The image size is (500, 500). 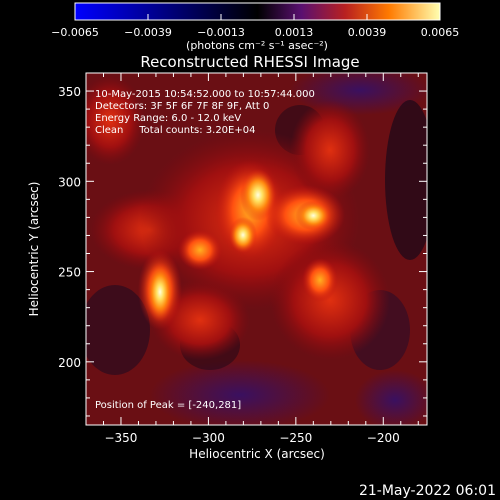 What do you see at coordinates (148, 32) in the screenshot?
I see `colorbar-tick-label: −0.0039` at bounding box center [148, 32].